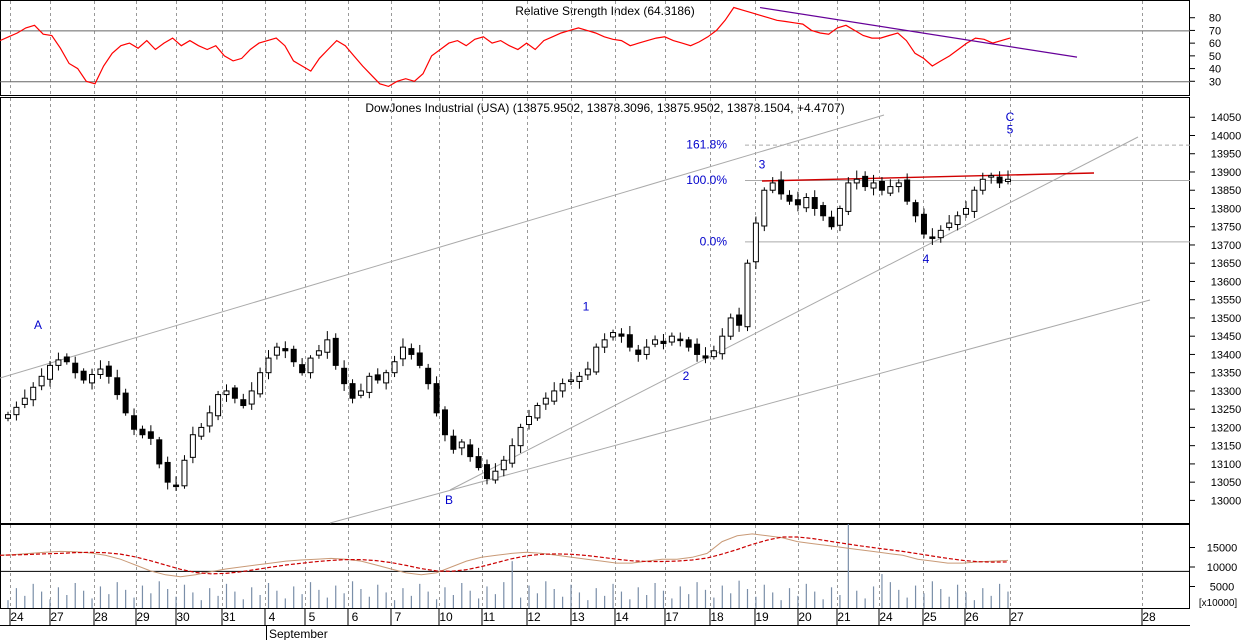 The image size is (1250, 640). I want to click on fib-label: 100.0%, so click(706, 180).